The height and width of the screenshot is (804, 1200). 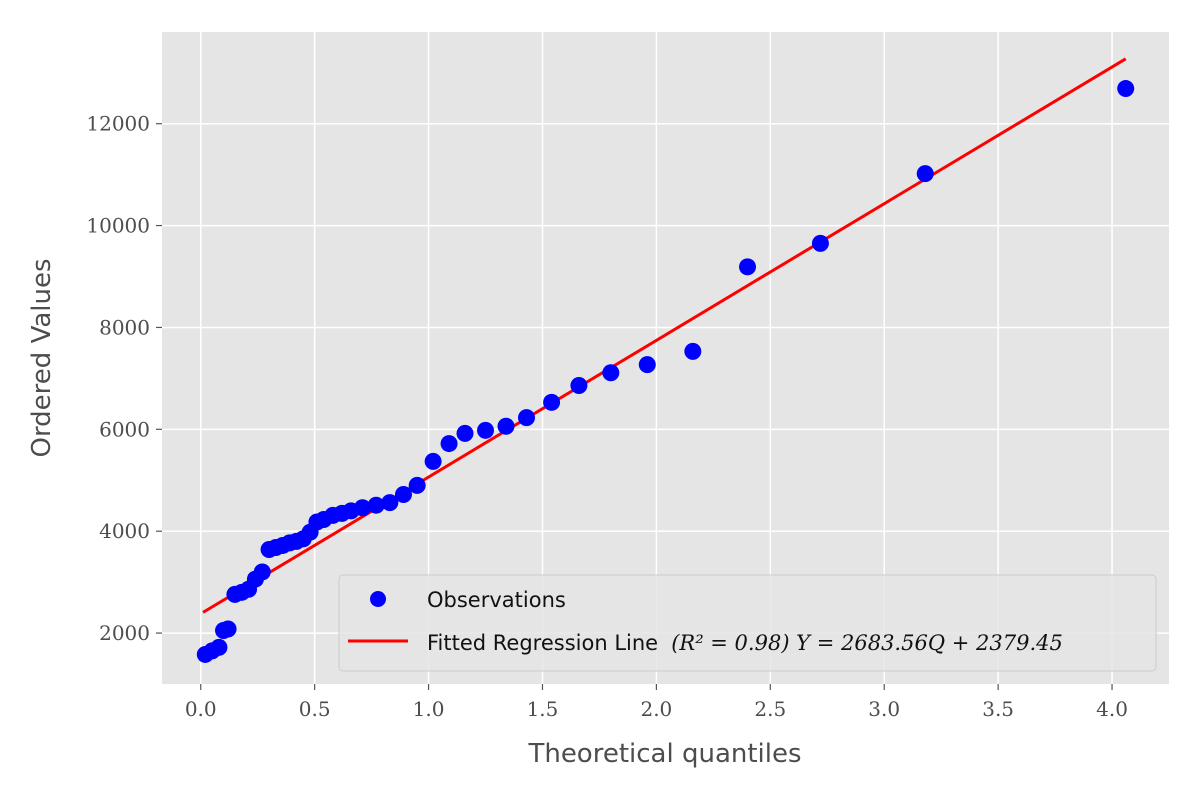 What do you see at coordinates (656, 709) in the screenshot?
I see `x-tick-label: 2.0` at bounding box center [656, 709].